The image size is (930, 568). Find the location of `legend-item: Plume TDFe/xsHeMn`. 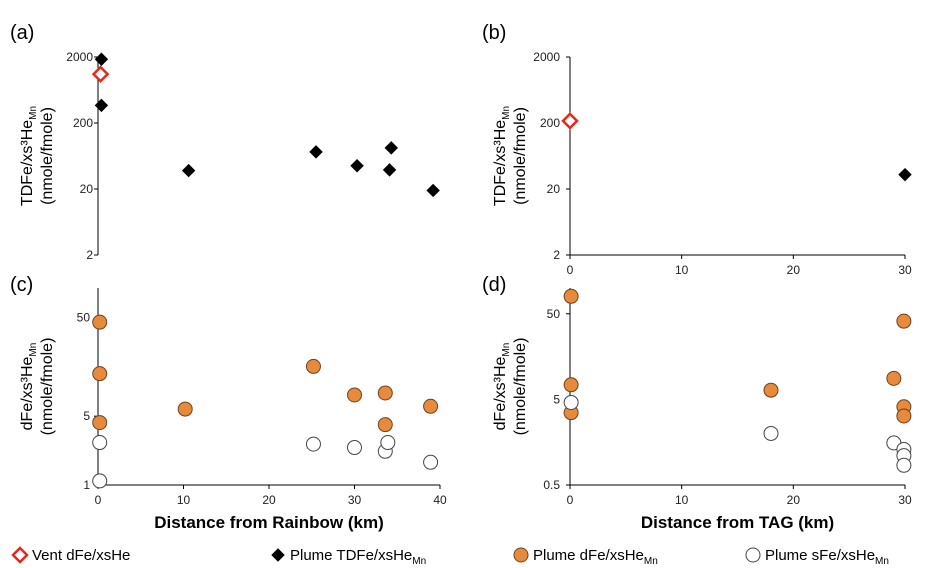

legend-item: Plume TDFe/xsHeMn is located at coordinates (348, 557).